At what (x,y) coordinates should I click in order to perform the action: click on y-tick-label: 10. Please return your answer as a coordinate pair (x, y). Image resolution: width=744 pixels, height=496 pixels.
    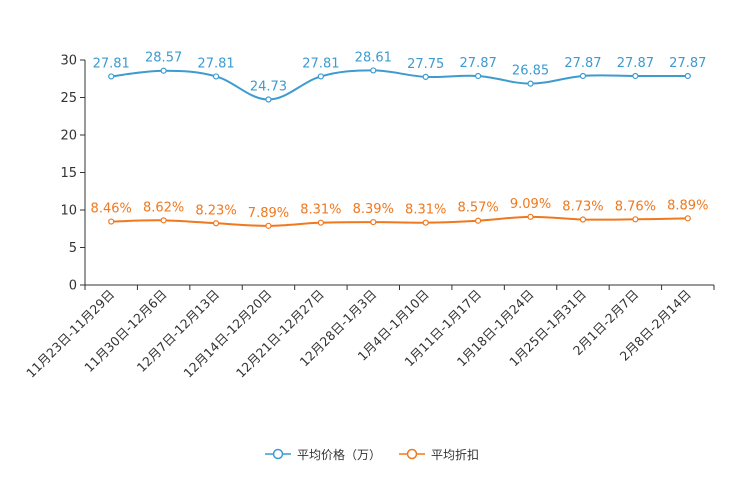
    Looking at the image, I should click on (68, 211).